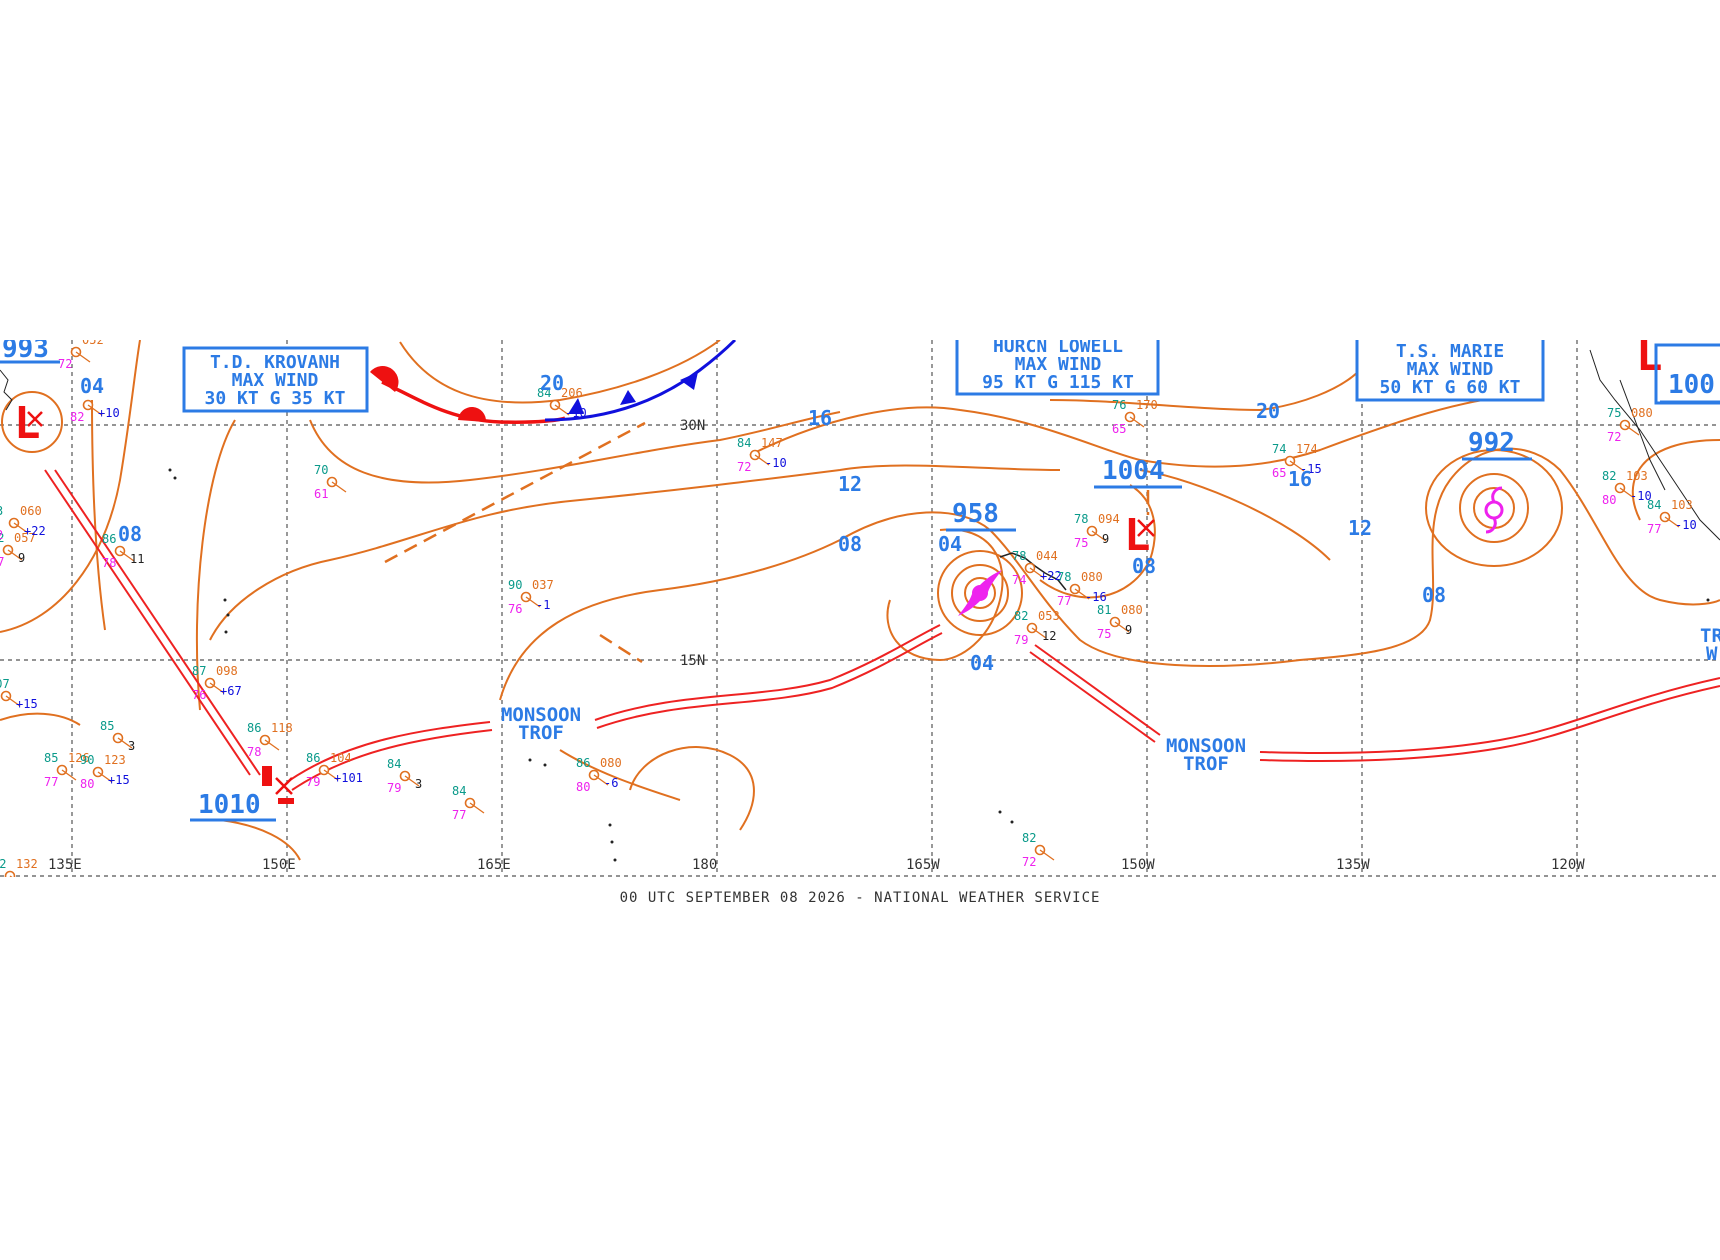  I want to click on station-plot: 84 79 3, so click(404, 776).